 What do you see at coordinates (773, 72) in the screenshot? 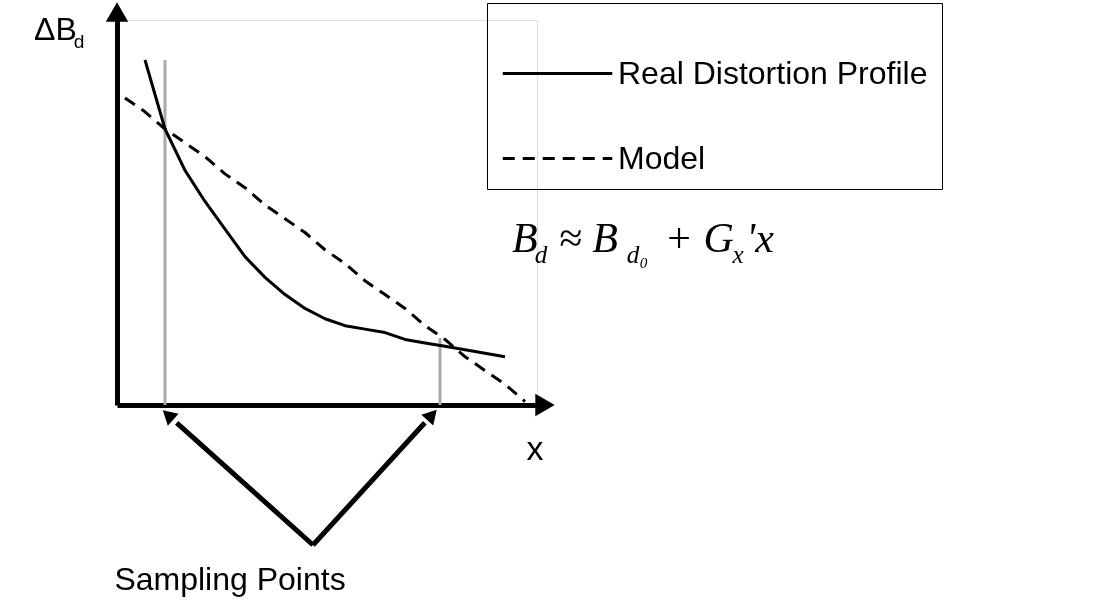
I see `legend-label: Real Distortion Profile` at bounding box center [773, 72].